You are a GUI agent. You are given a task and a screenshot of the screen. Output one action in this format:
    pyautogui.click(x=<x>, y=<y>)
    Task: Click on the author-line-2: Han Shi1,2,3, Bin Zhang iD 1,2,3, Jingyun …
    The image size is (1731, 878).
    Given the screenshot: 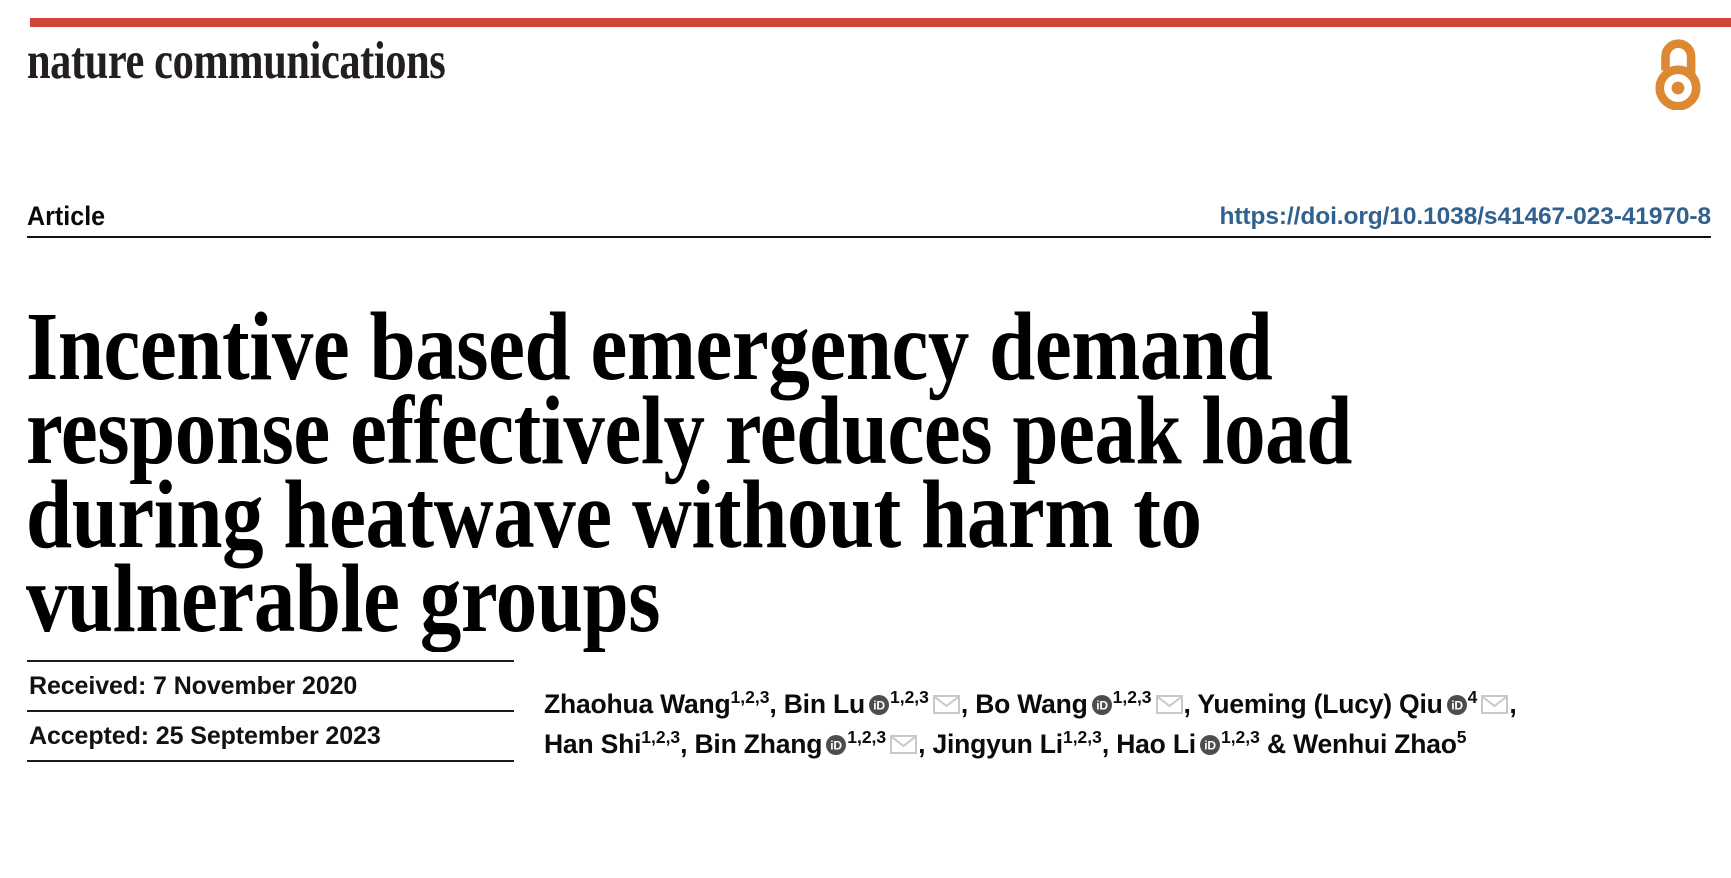 What is the action you would take?
    pyautogui.click(x=1005, y=742)
    